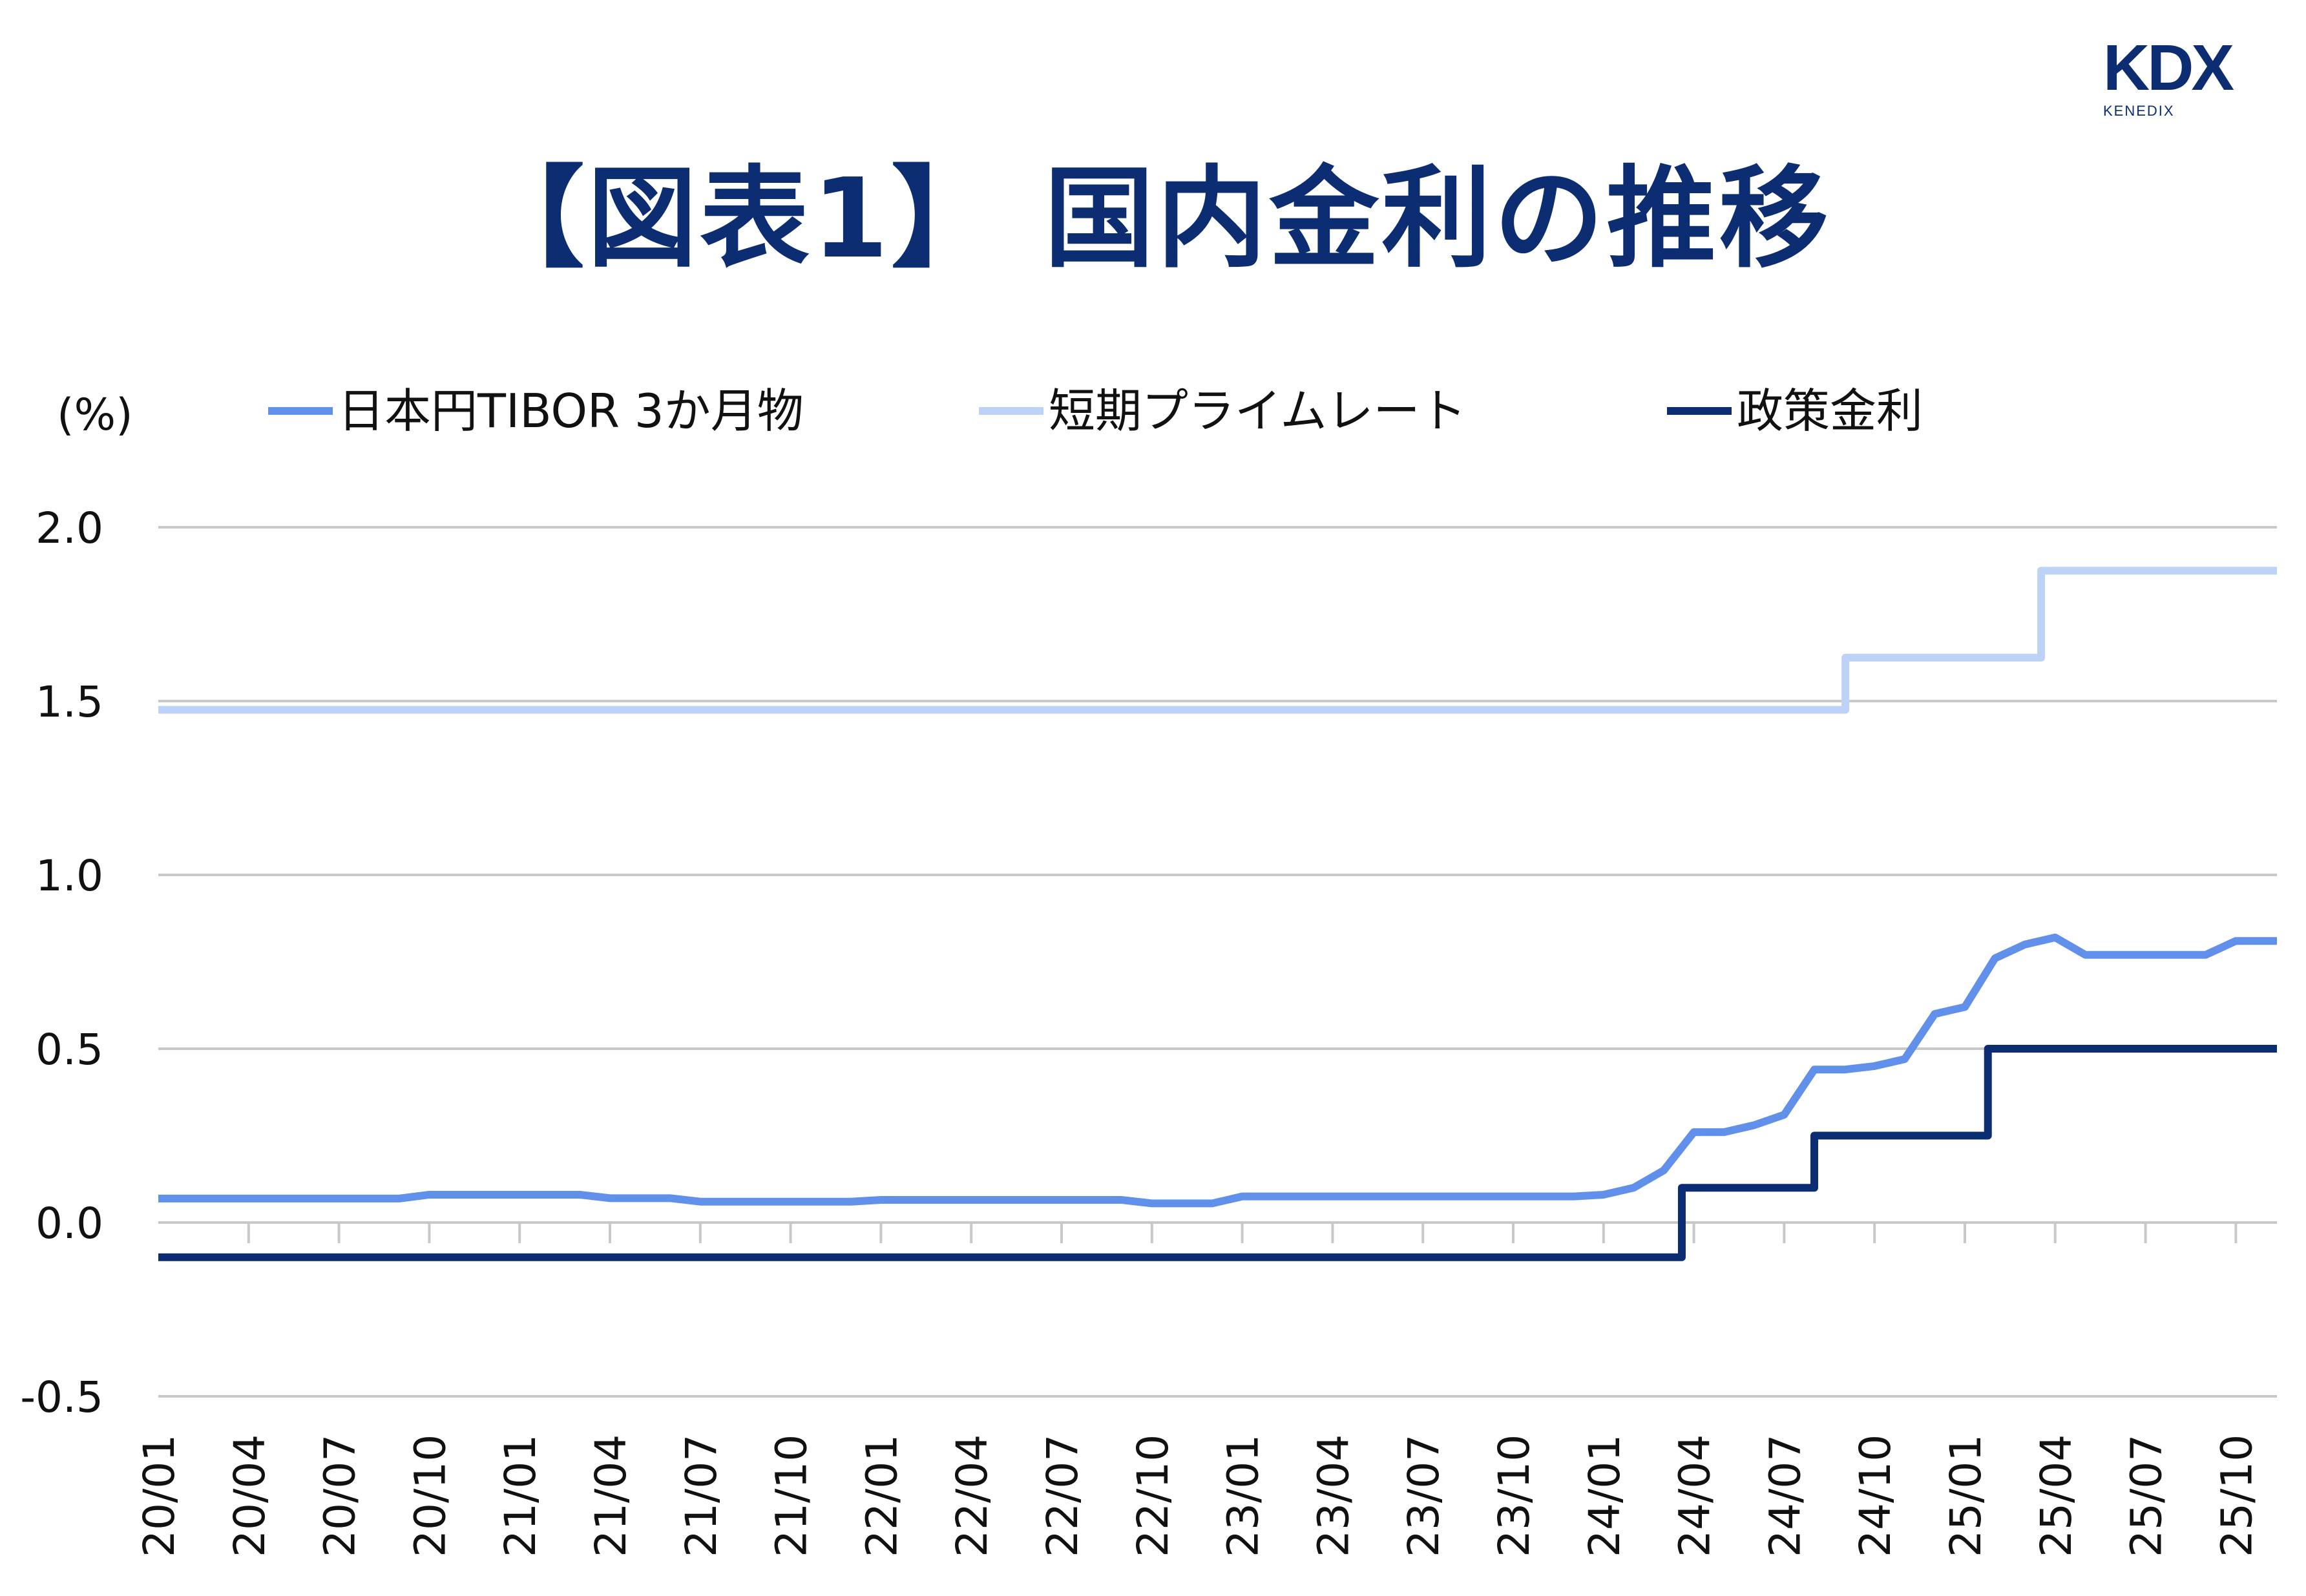 This screenshot has width=2306, height=1596. Describe the element at coordinates (70, 528) in the screenshot. I see `y-tick-label: 2.0` at that location.